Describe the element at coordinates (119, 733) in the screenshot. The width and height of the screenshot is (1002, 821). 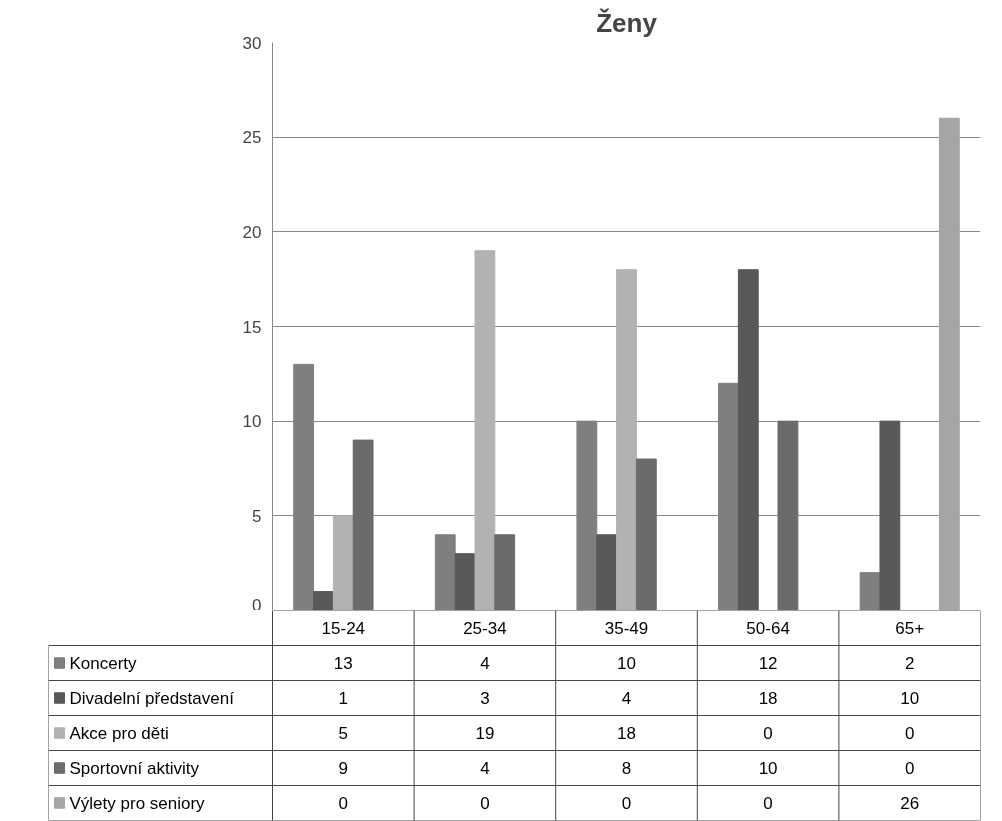
I see `legend-label: Akce pro děti` at that location.